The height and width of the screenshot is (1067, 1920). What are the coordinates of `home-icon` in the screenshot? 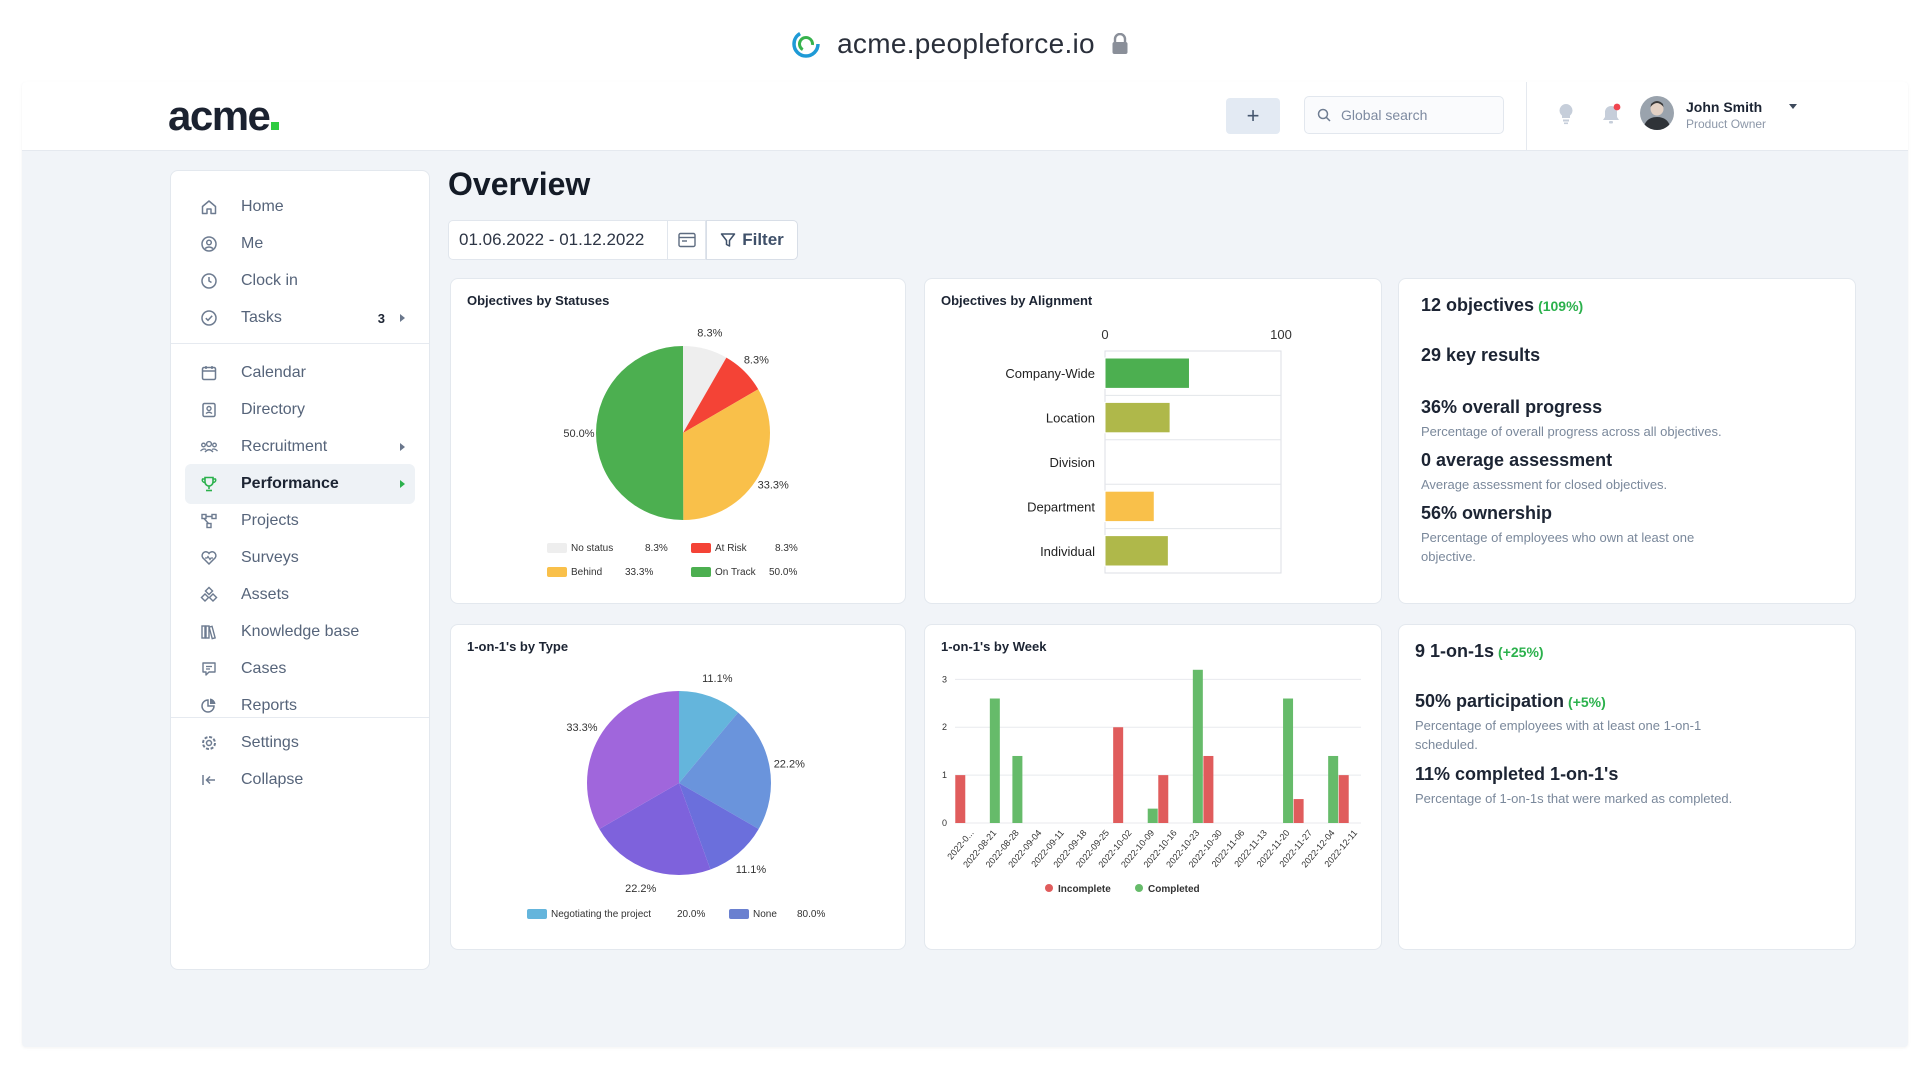 It's located at (209, 207).